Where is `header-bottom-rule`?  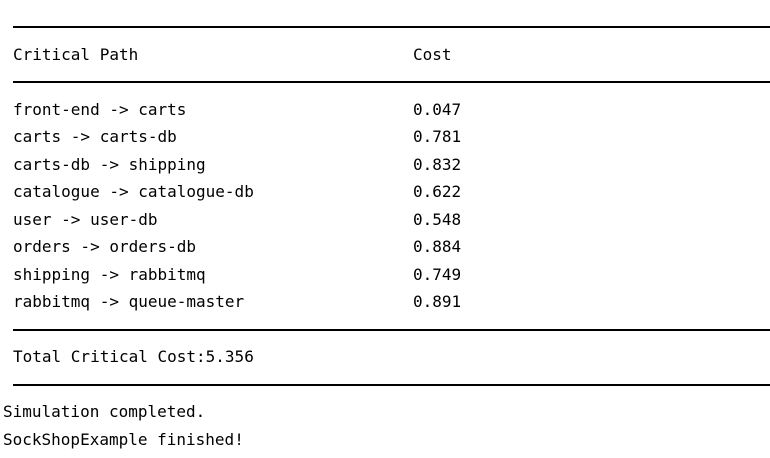 header-bottom-rule is located at coordinates (391, 82).